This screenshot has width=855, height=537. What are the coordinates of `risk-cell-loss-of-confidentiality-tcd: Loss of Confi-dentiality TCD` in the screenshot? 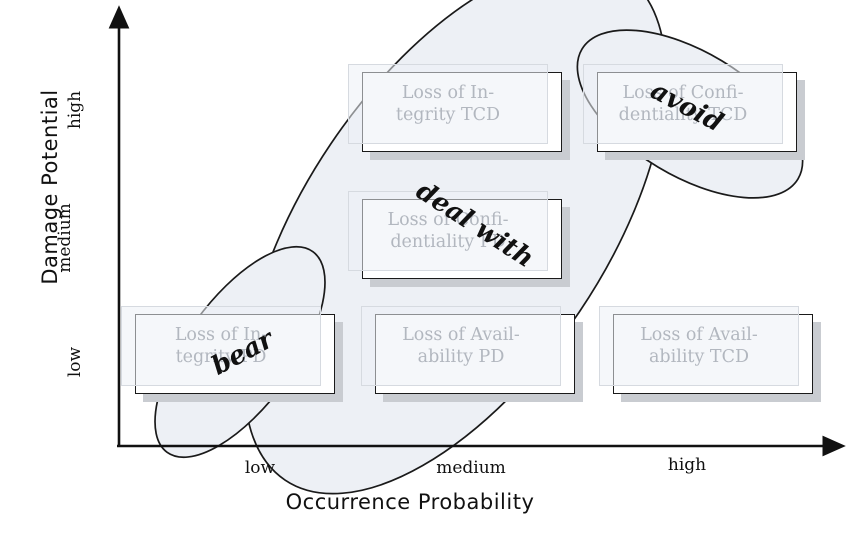 It's located at (694, 112).